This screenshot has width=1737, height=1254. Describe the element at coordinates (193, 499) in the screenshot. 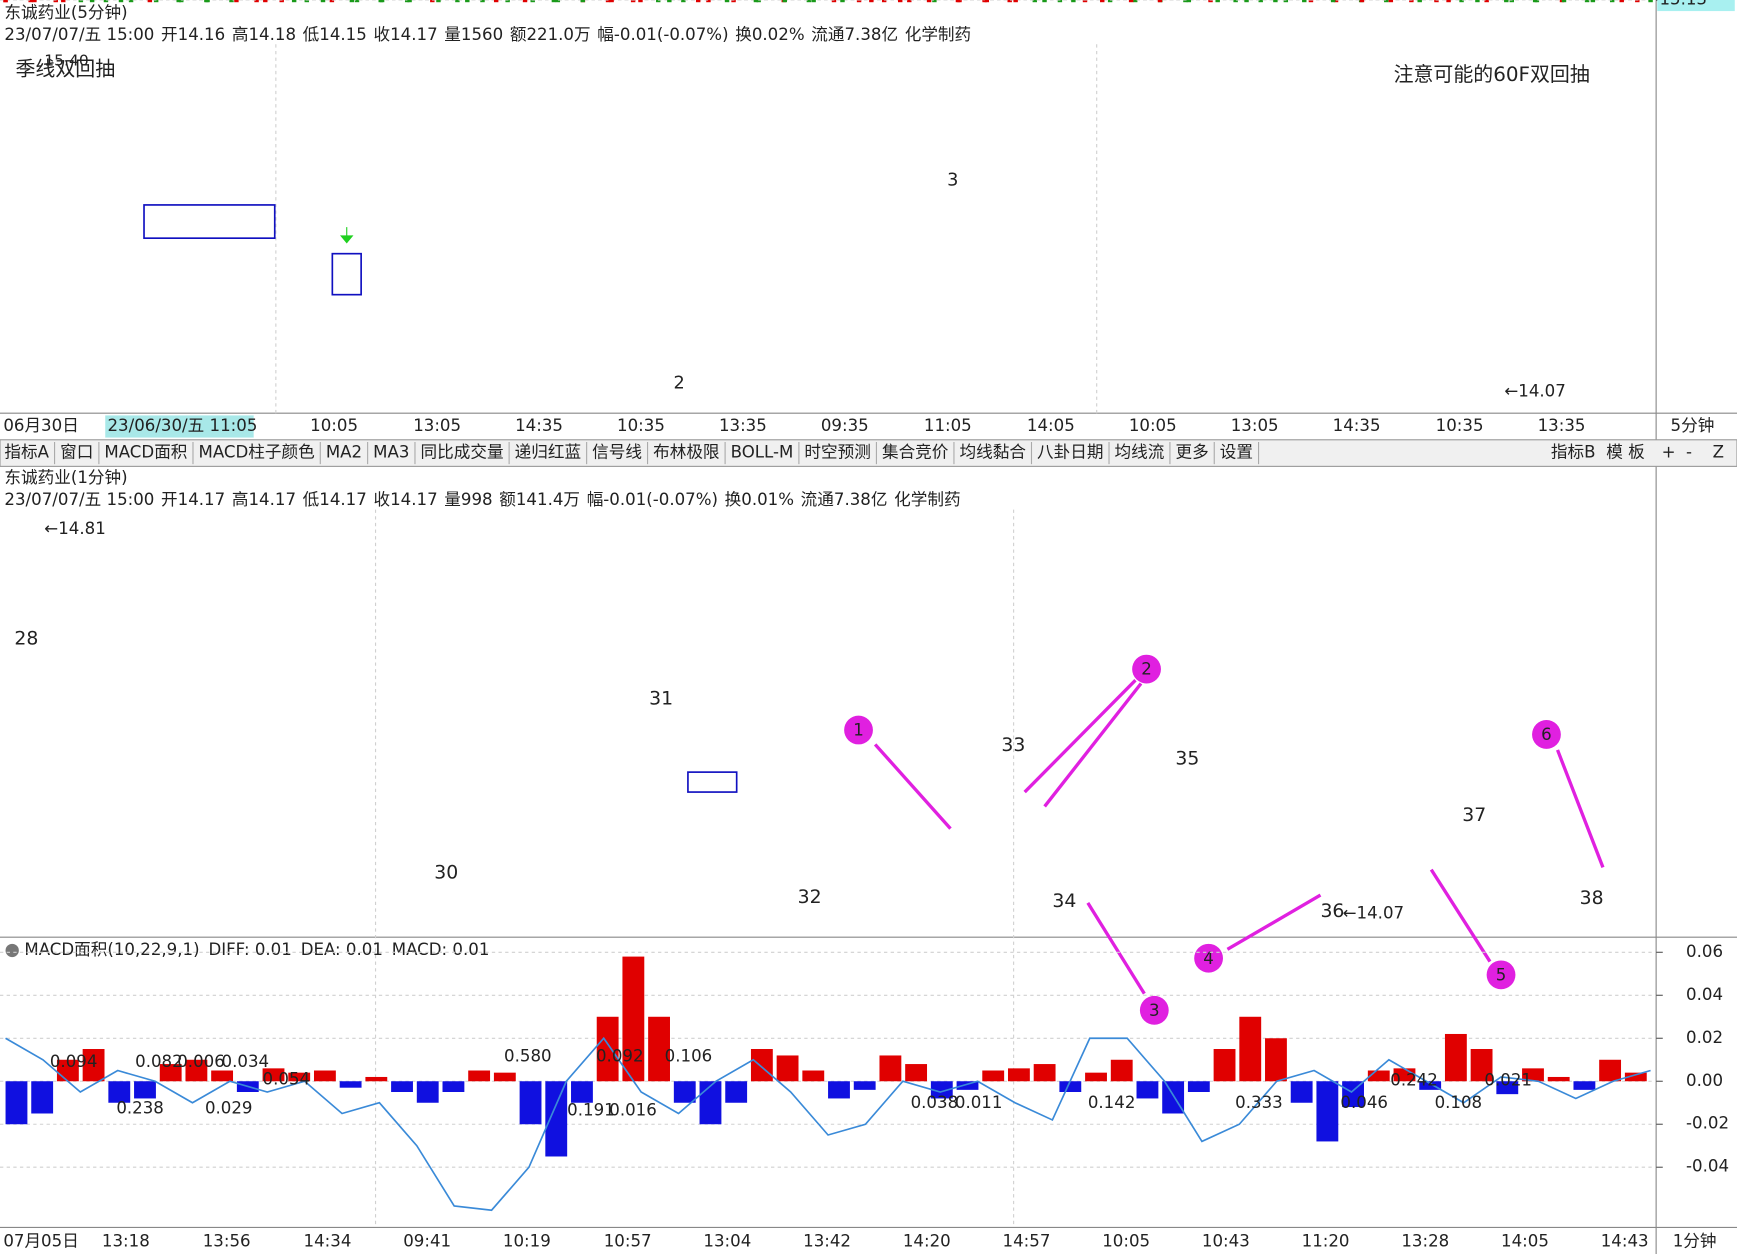

I see `info-item: 开14.17` at that location.